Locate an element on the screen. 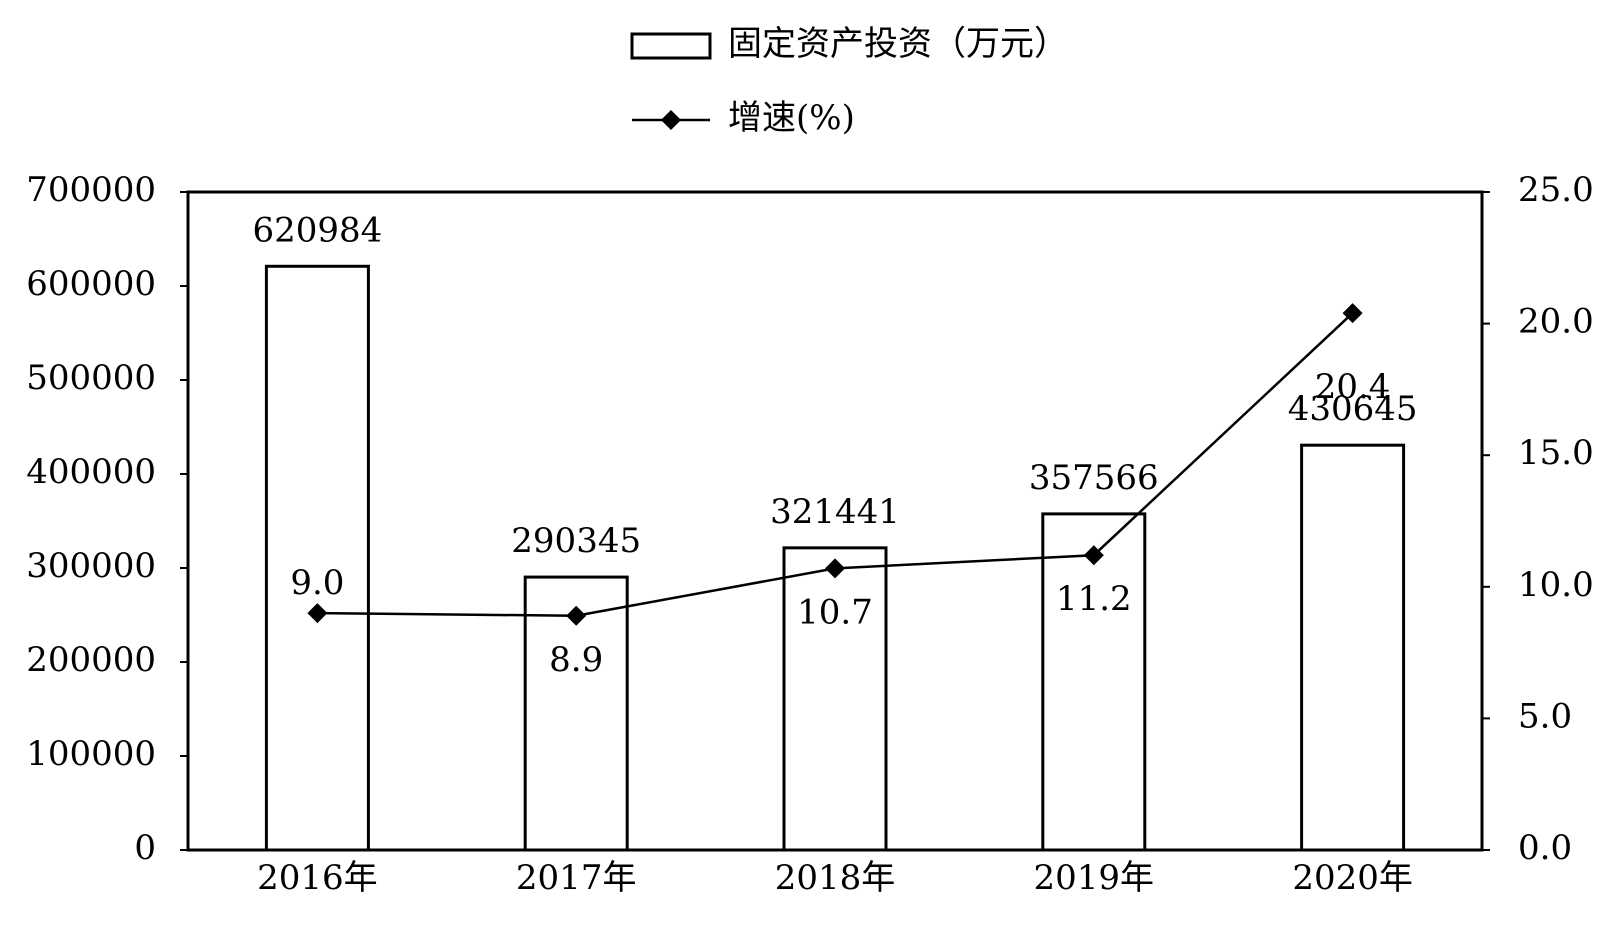 The height and width of the screenshot is (934, 1617). y-tick-label: 400000 is located at coordinates (91, 472).